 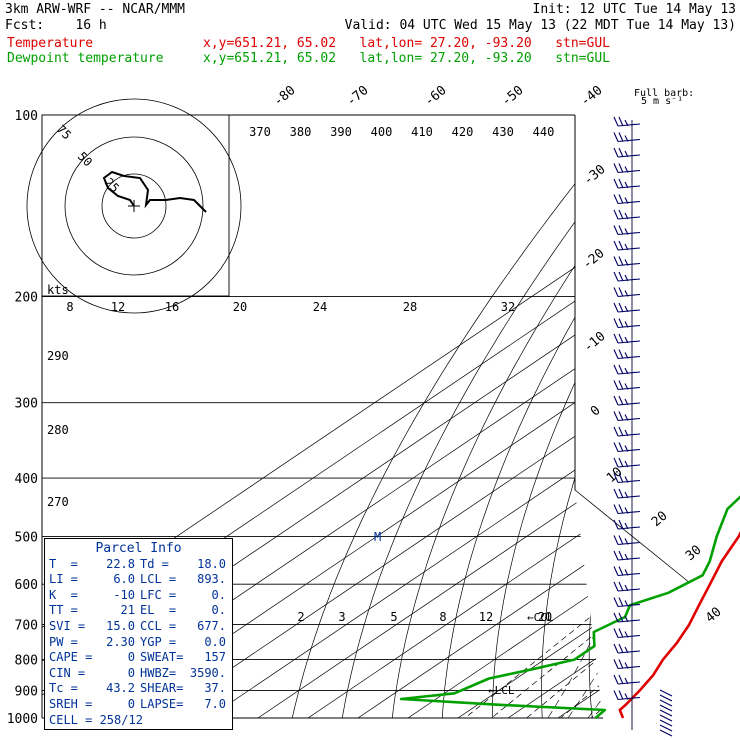 What do you see at coordinates (58, 290) in the screenshot?
I see `hodograph-unit-label: kts` at bounding box center [58, 290].